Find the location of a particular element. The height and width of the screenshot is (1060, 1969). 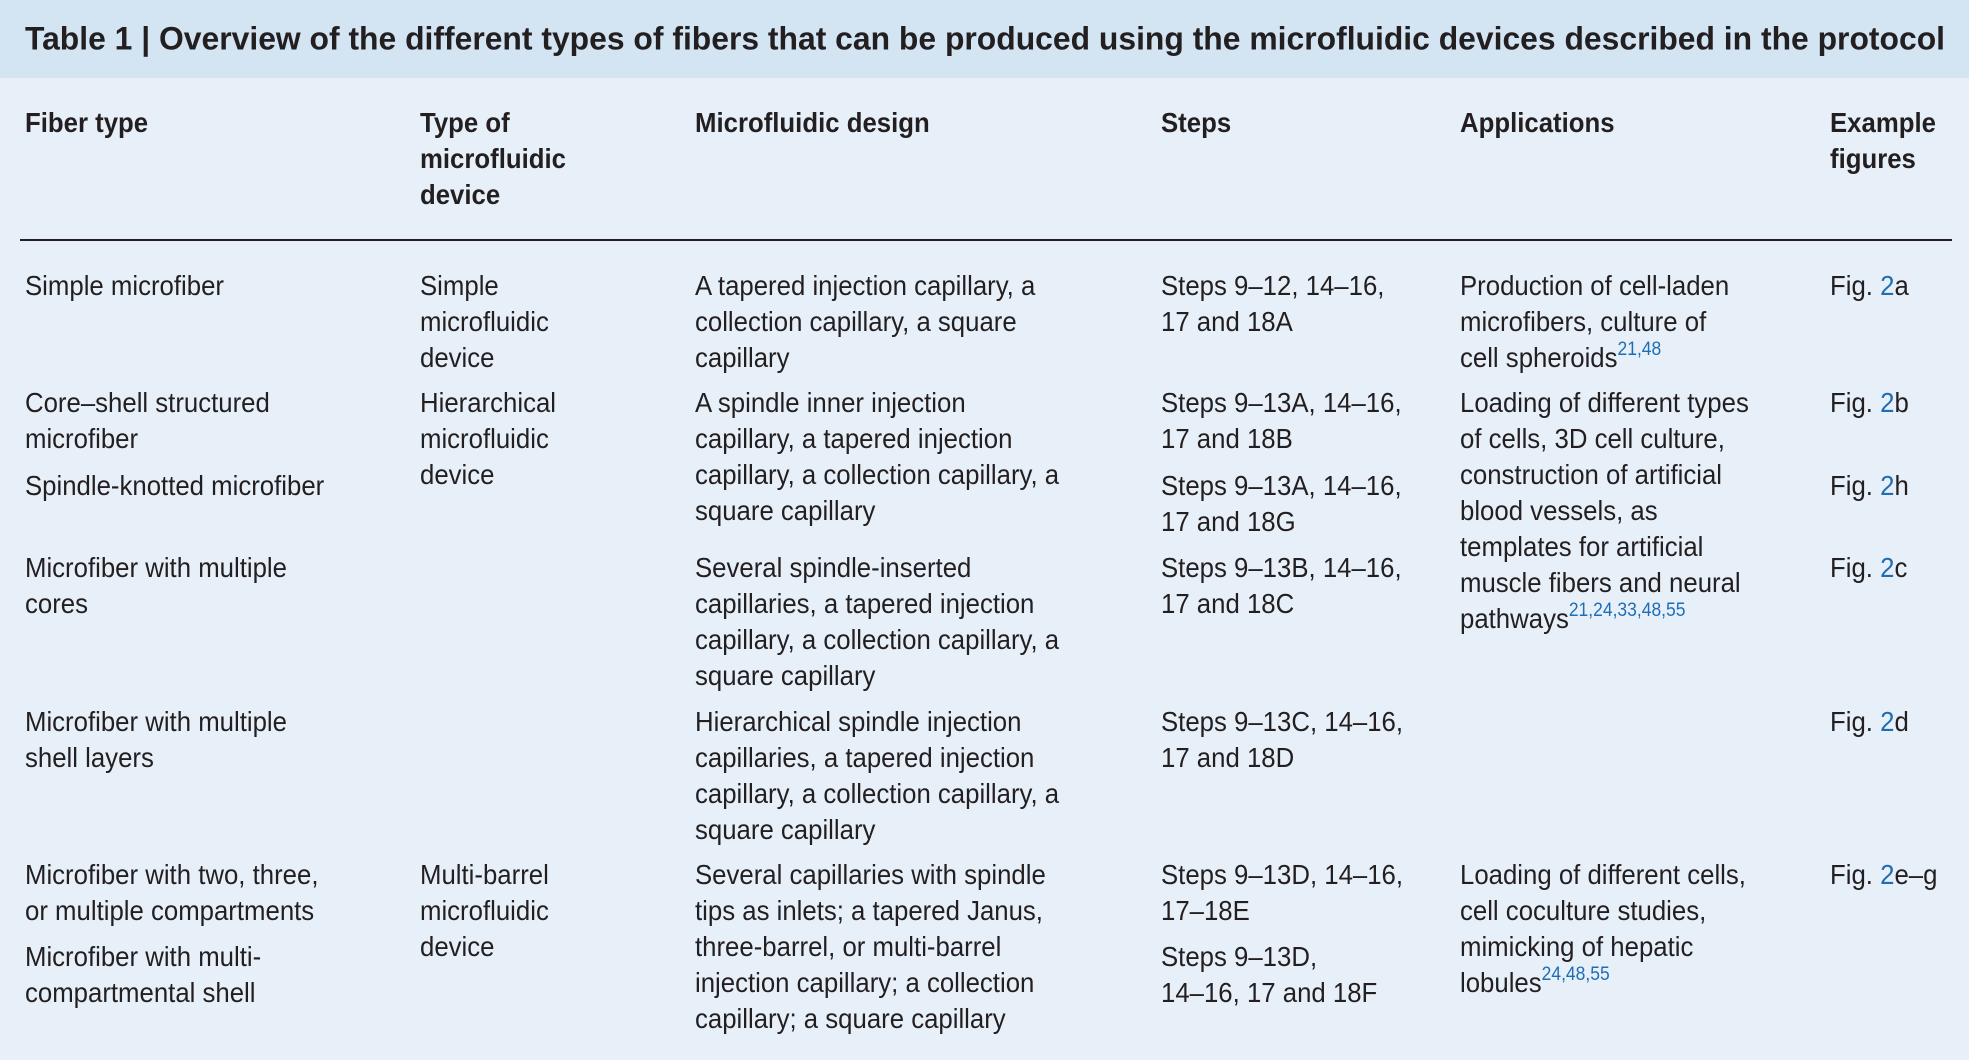

cell-line: mimicking of hepatic is located at coordinates (1603, 947).